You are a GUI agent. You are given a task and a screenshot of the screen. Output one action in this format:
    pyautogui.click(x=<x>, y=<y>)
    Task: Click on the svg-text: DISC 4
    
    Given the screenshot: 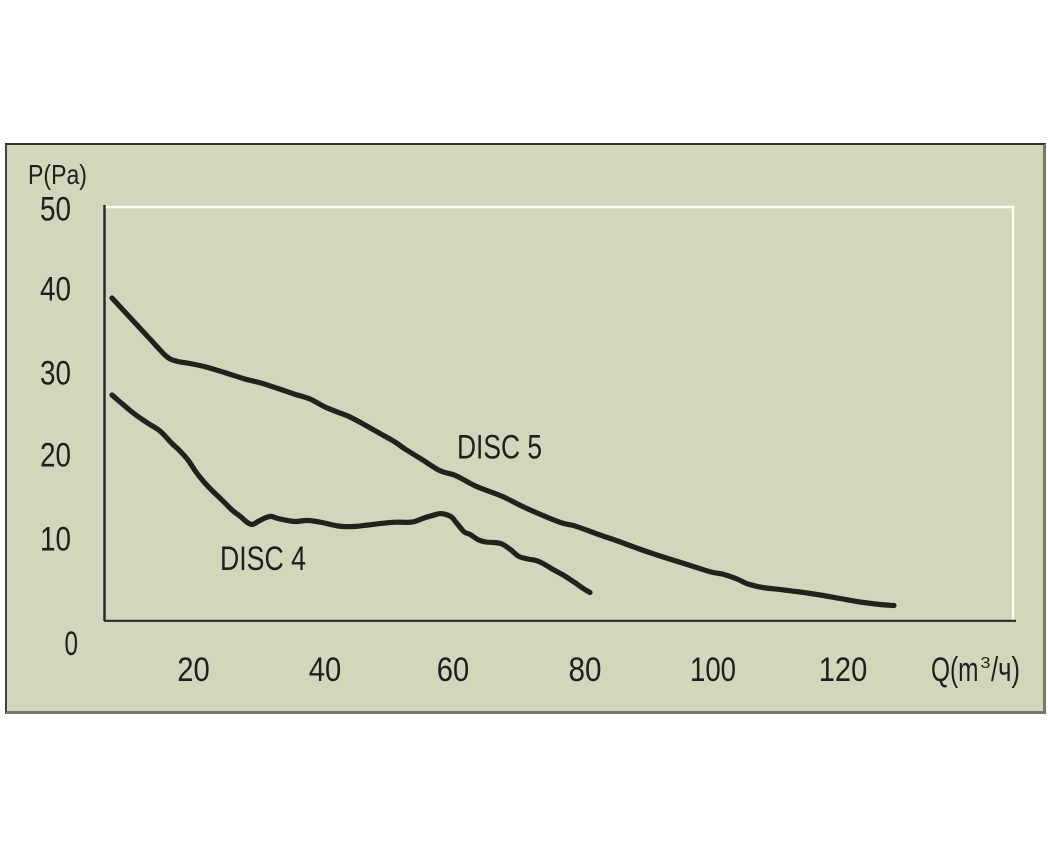 What is the action you would take?
    pyautogui.click(x=263, y=559)
    